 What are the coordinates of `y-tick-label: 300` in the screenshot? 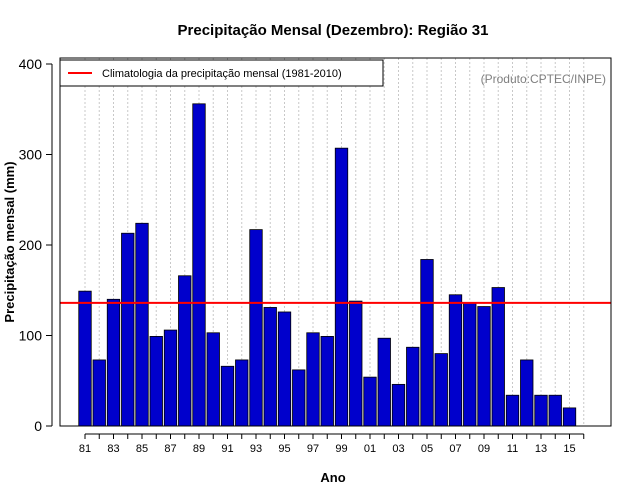 It's located at (31, 155).